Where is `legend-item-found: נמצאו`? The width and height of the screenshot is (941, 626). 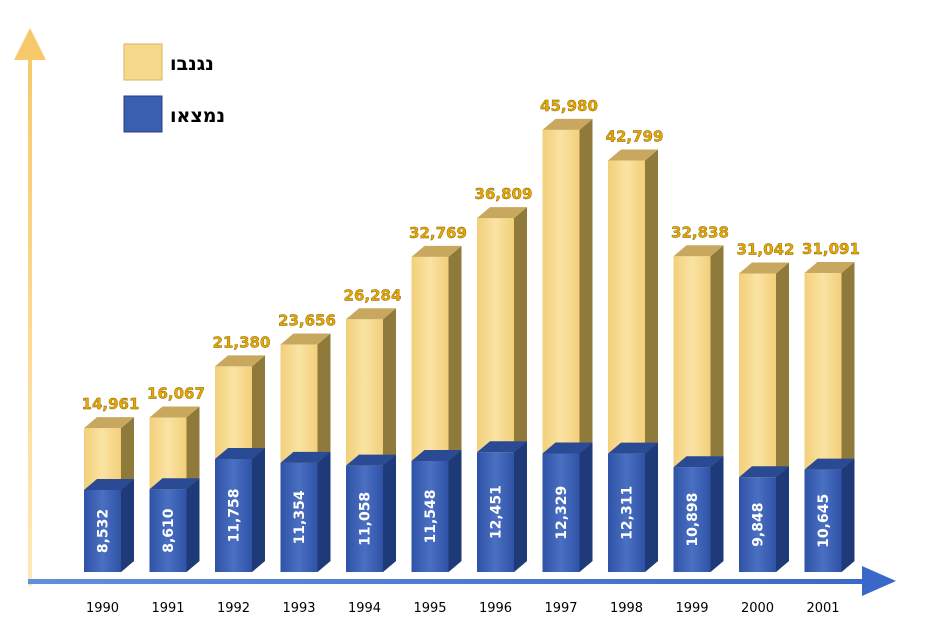
legend-item-found: נמצאו is located at coordinates (174, 114).